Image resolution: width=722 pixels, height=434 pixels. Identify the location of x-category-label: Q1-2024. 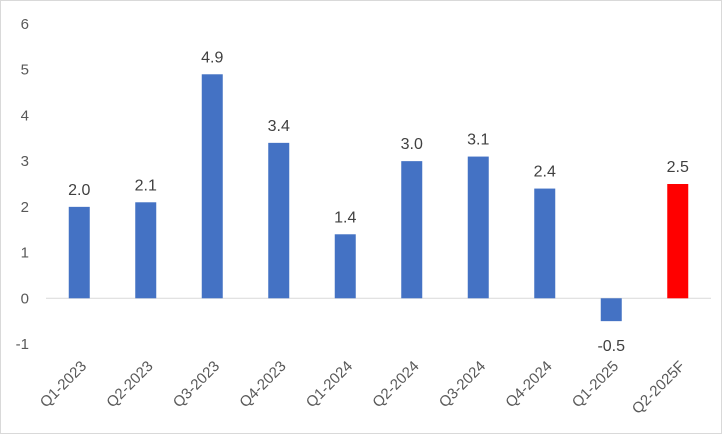
(329, 384).